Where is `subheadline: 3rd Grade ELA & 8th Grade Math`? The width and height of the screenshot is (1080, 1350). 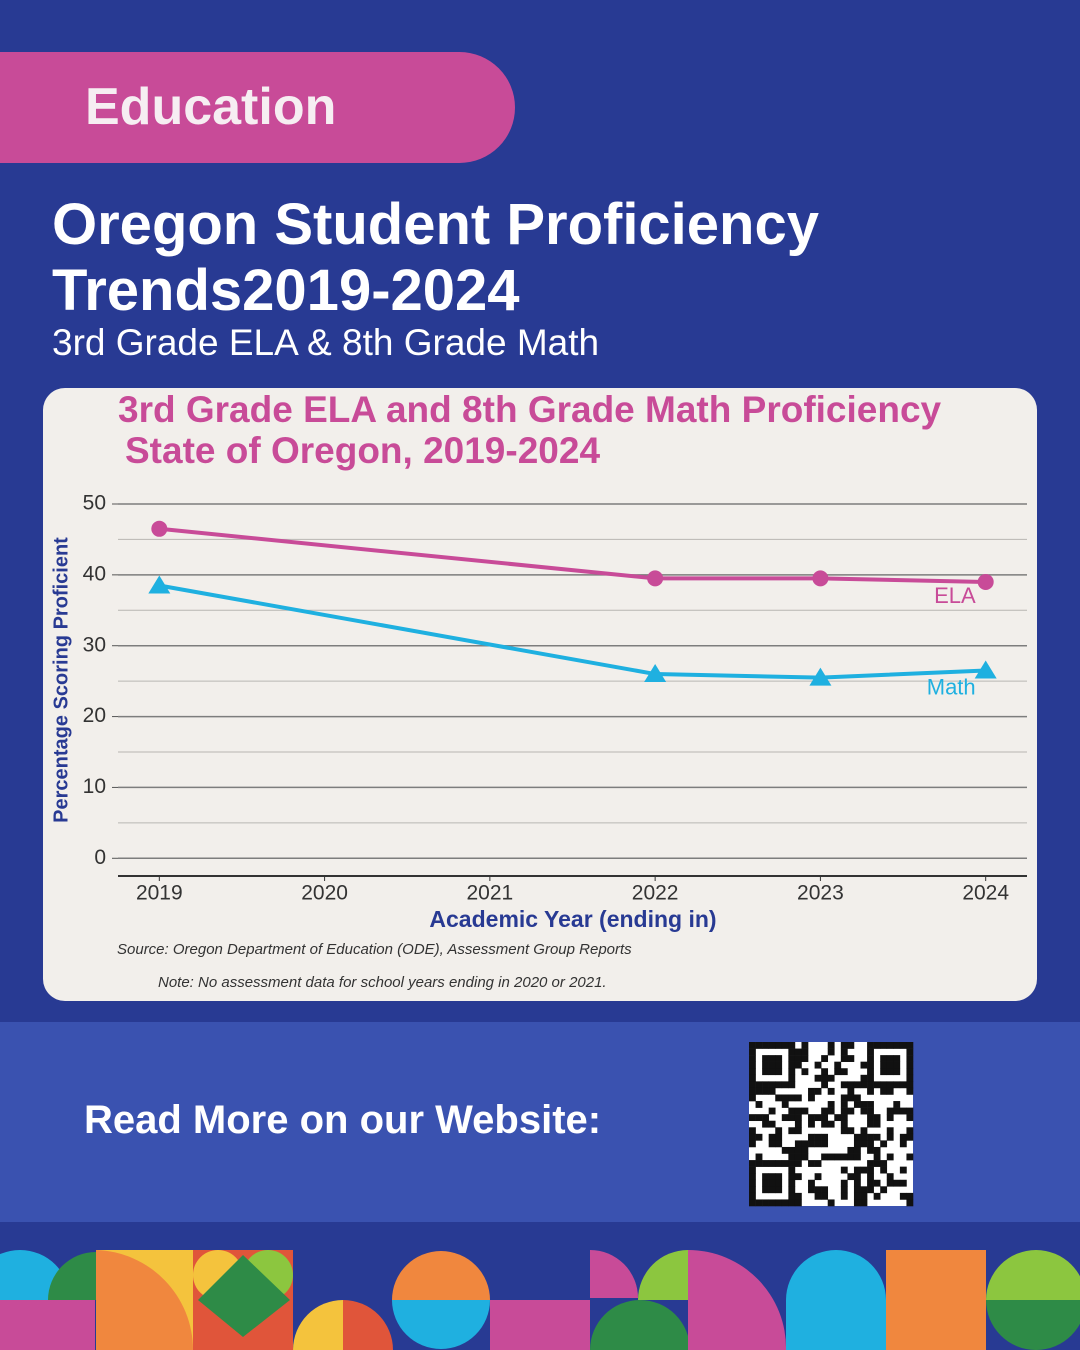
subheadline: 3rd Grade ELA & 8th Grade Math is located at coordinates (326, 342).